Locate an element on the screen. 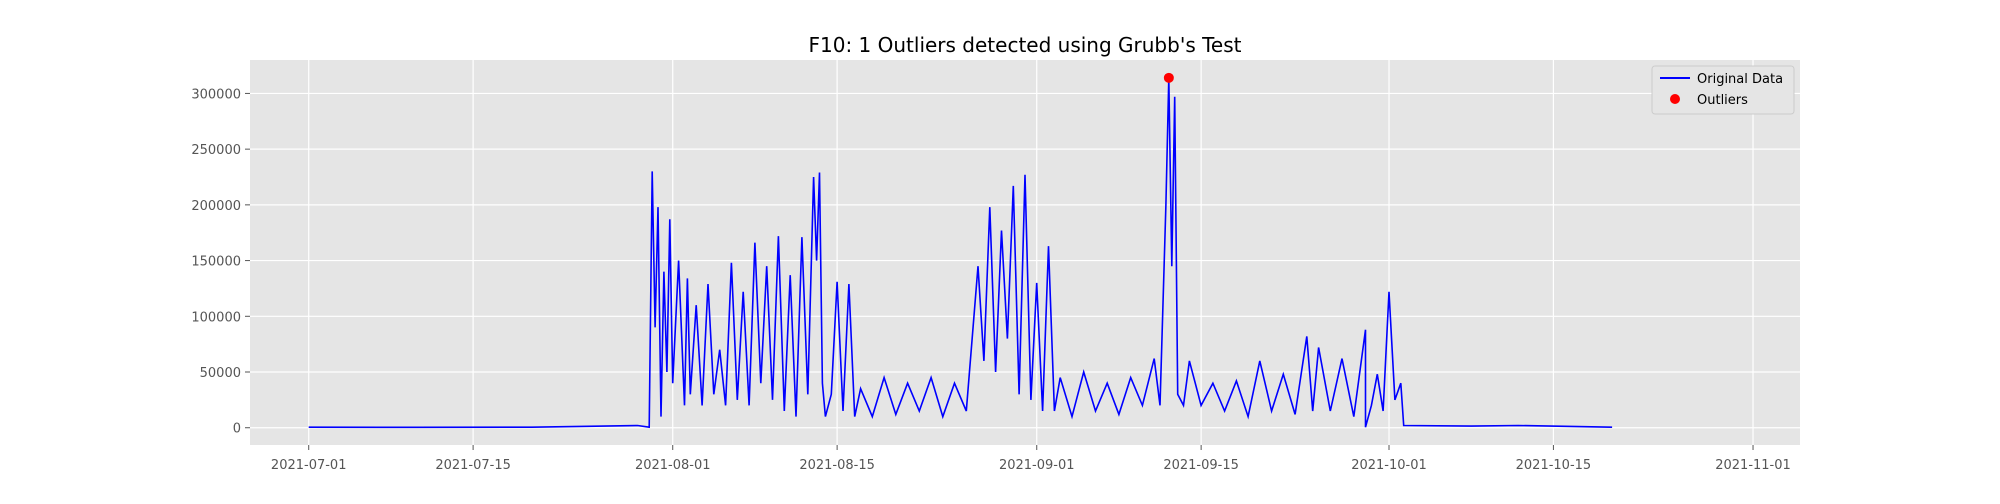 This screenshot has width=2000, height=504. legend-marker-outliers is located at coordinates (1675, 99).